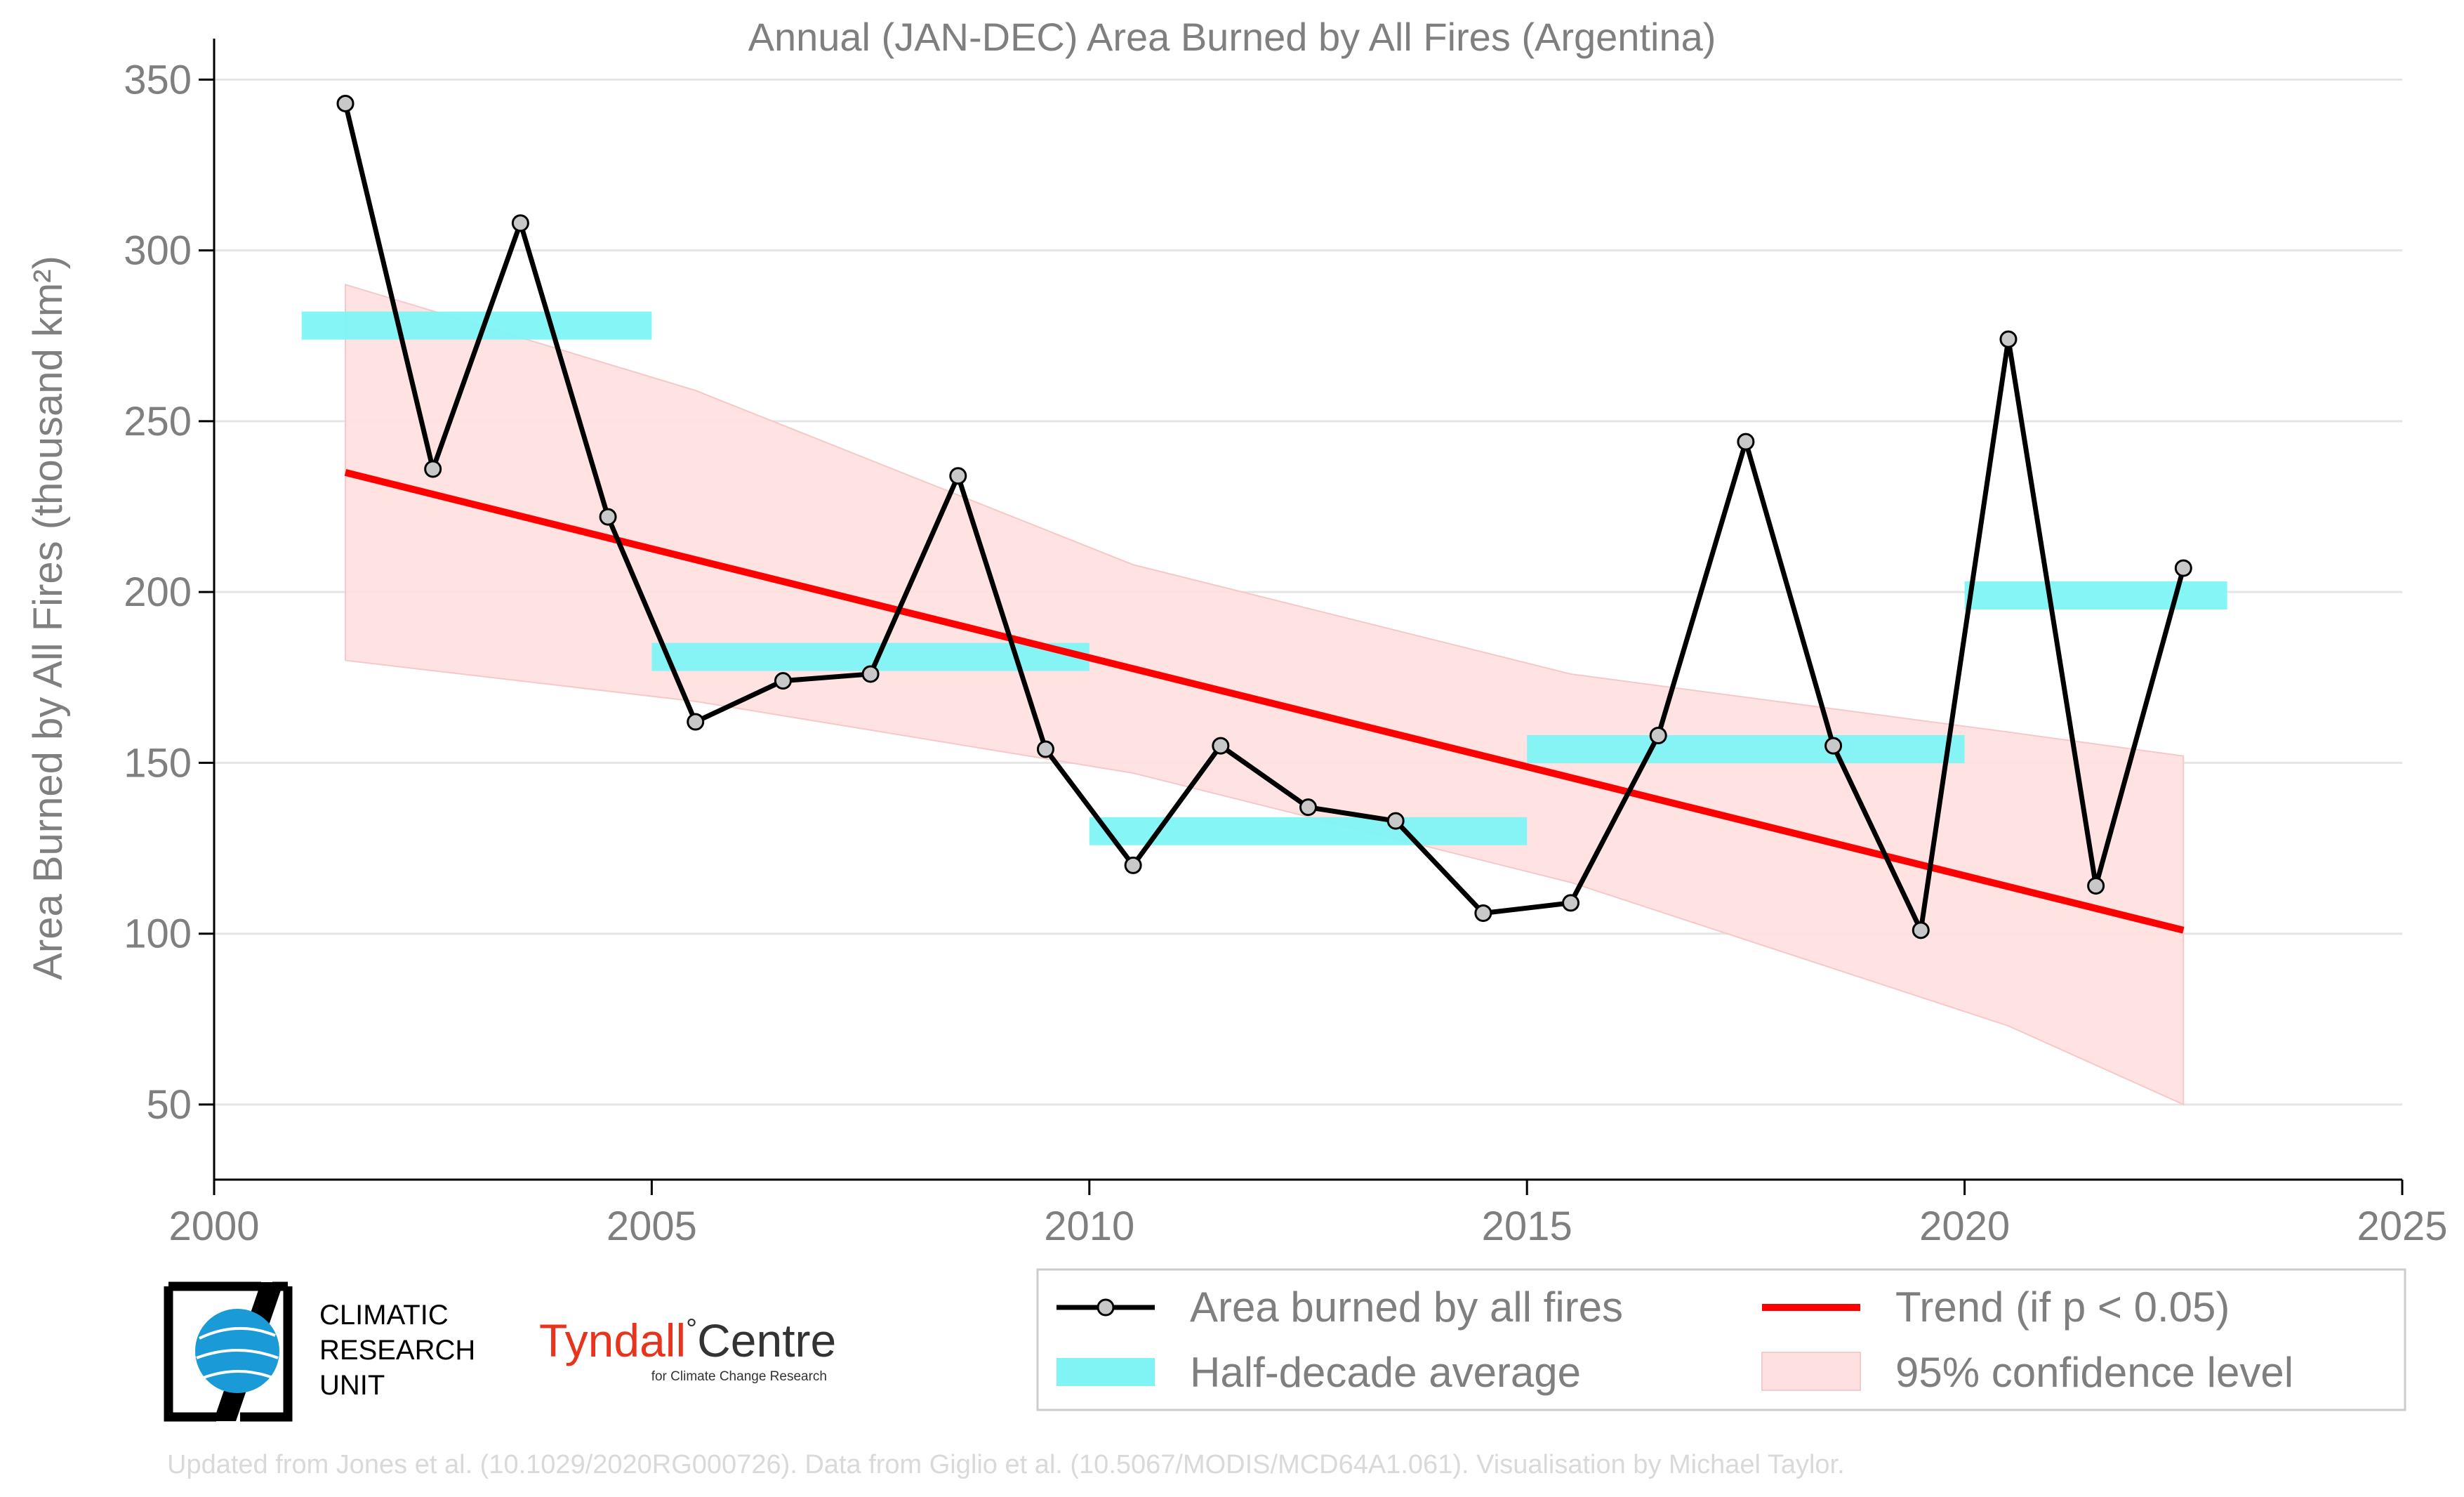 Image resolution: width=2464 pixels, height=1497 pixels. I want to click on cru-globe-waves-icon, so click(237, 1352).